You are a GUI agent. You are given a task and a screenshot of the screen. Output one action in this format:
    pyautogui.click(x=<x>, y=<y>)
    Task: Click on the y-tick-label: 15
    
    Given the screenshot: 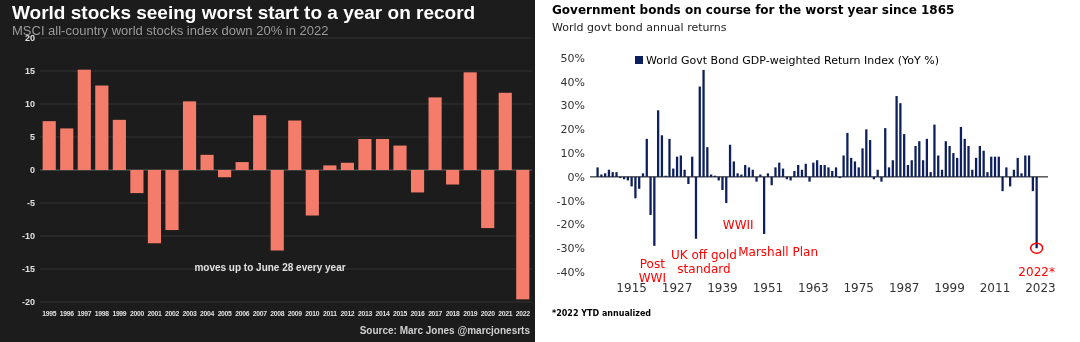 What is the action you would take?
    pyautogui.click(x=29, y=71)
    